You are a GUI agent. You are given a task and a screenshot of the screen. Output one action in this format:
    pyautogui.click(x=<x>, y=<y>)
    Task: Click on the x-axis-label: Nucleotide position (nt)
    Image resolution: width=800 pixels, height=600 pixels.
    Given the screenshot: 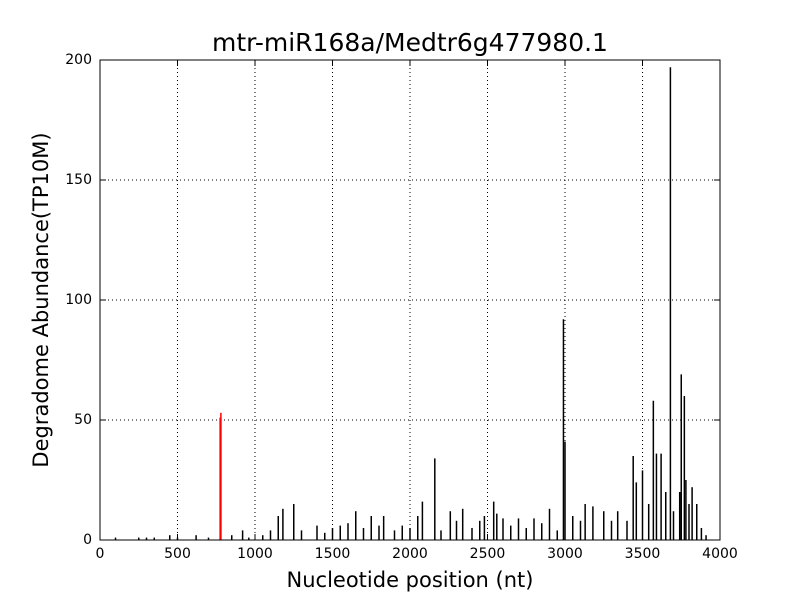 What is the action you would take?
    pyautogui.click(x=410, y=580)
    